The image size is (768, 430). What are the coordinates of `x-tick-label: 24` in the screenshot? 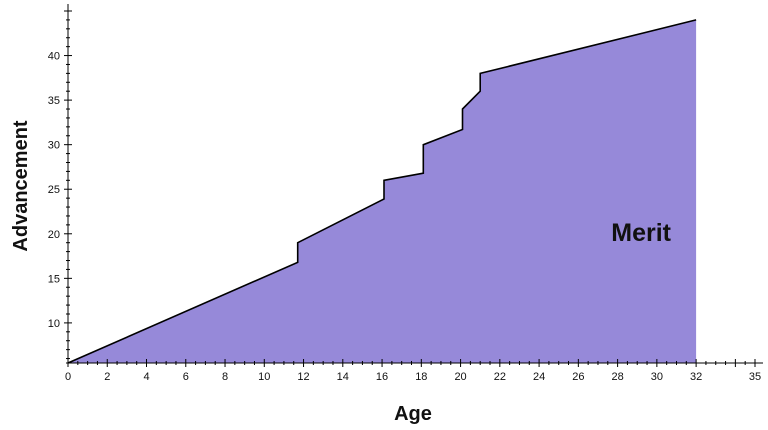 It's located at (539, 377).